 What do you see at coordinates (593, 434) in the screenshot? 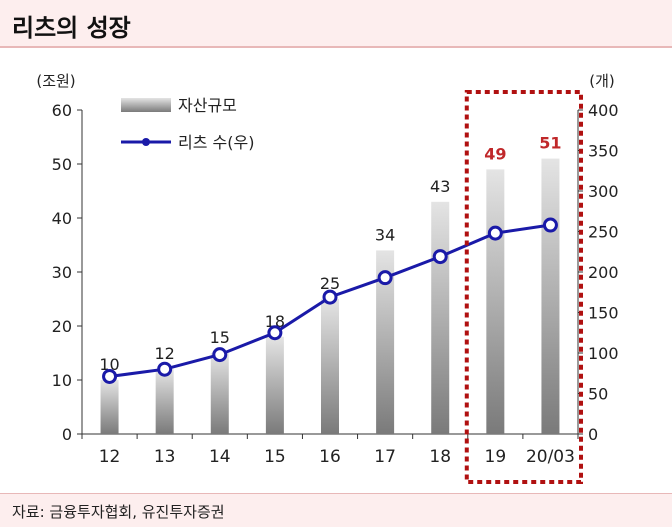
I see `right-tick-label: 0` at bounding box center [593, 434].